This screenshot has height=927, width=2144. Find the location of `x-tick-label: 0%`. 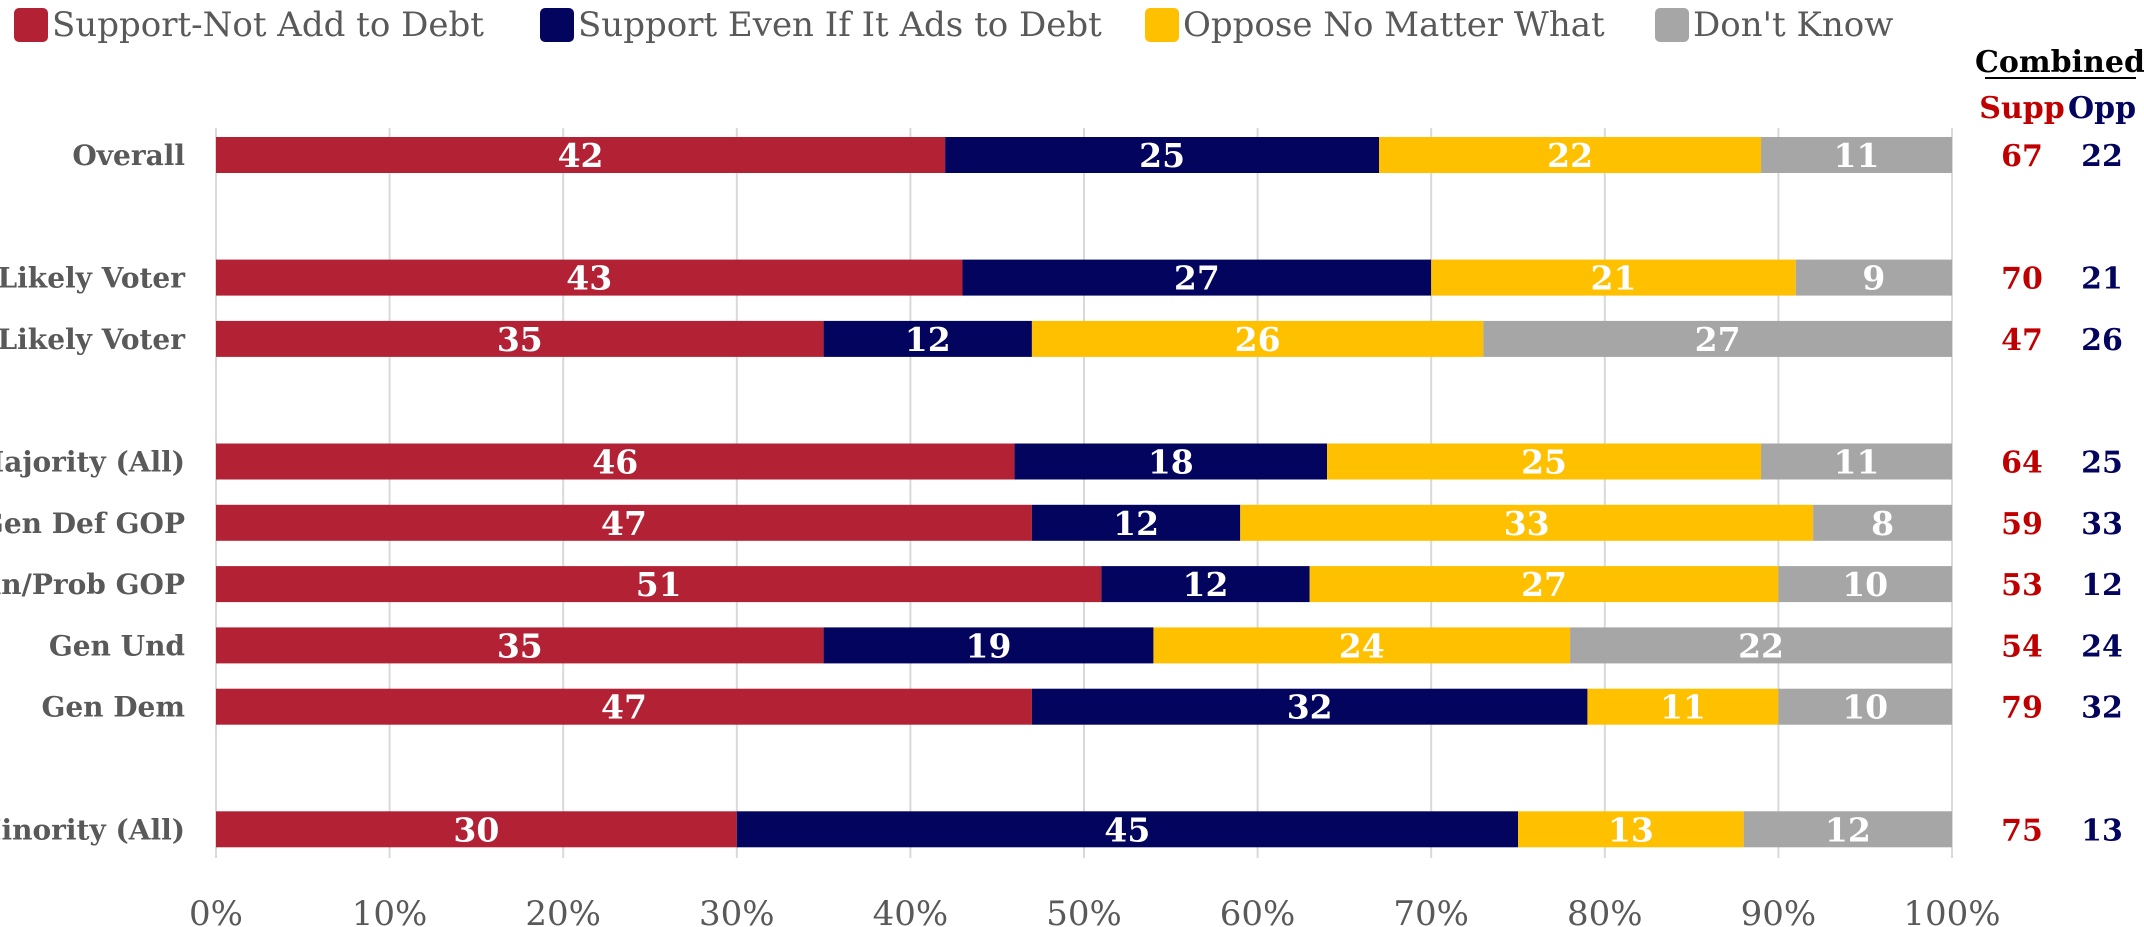

x-tick-label: 0% is located at coordinates (216, 910).